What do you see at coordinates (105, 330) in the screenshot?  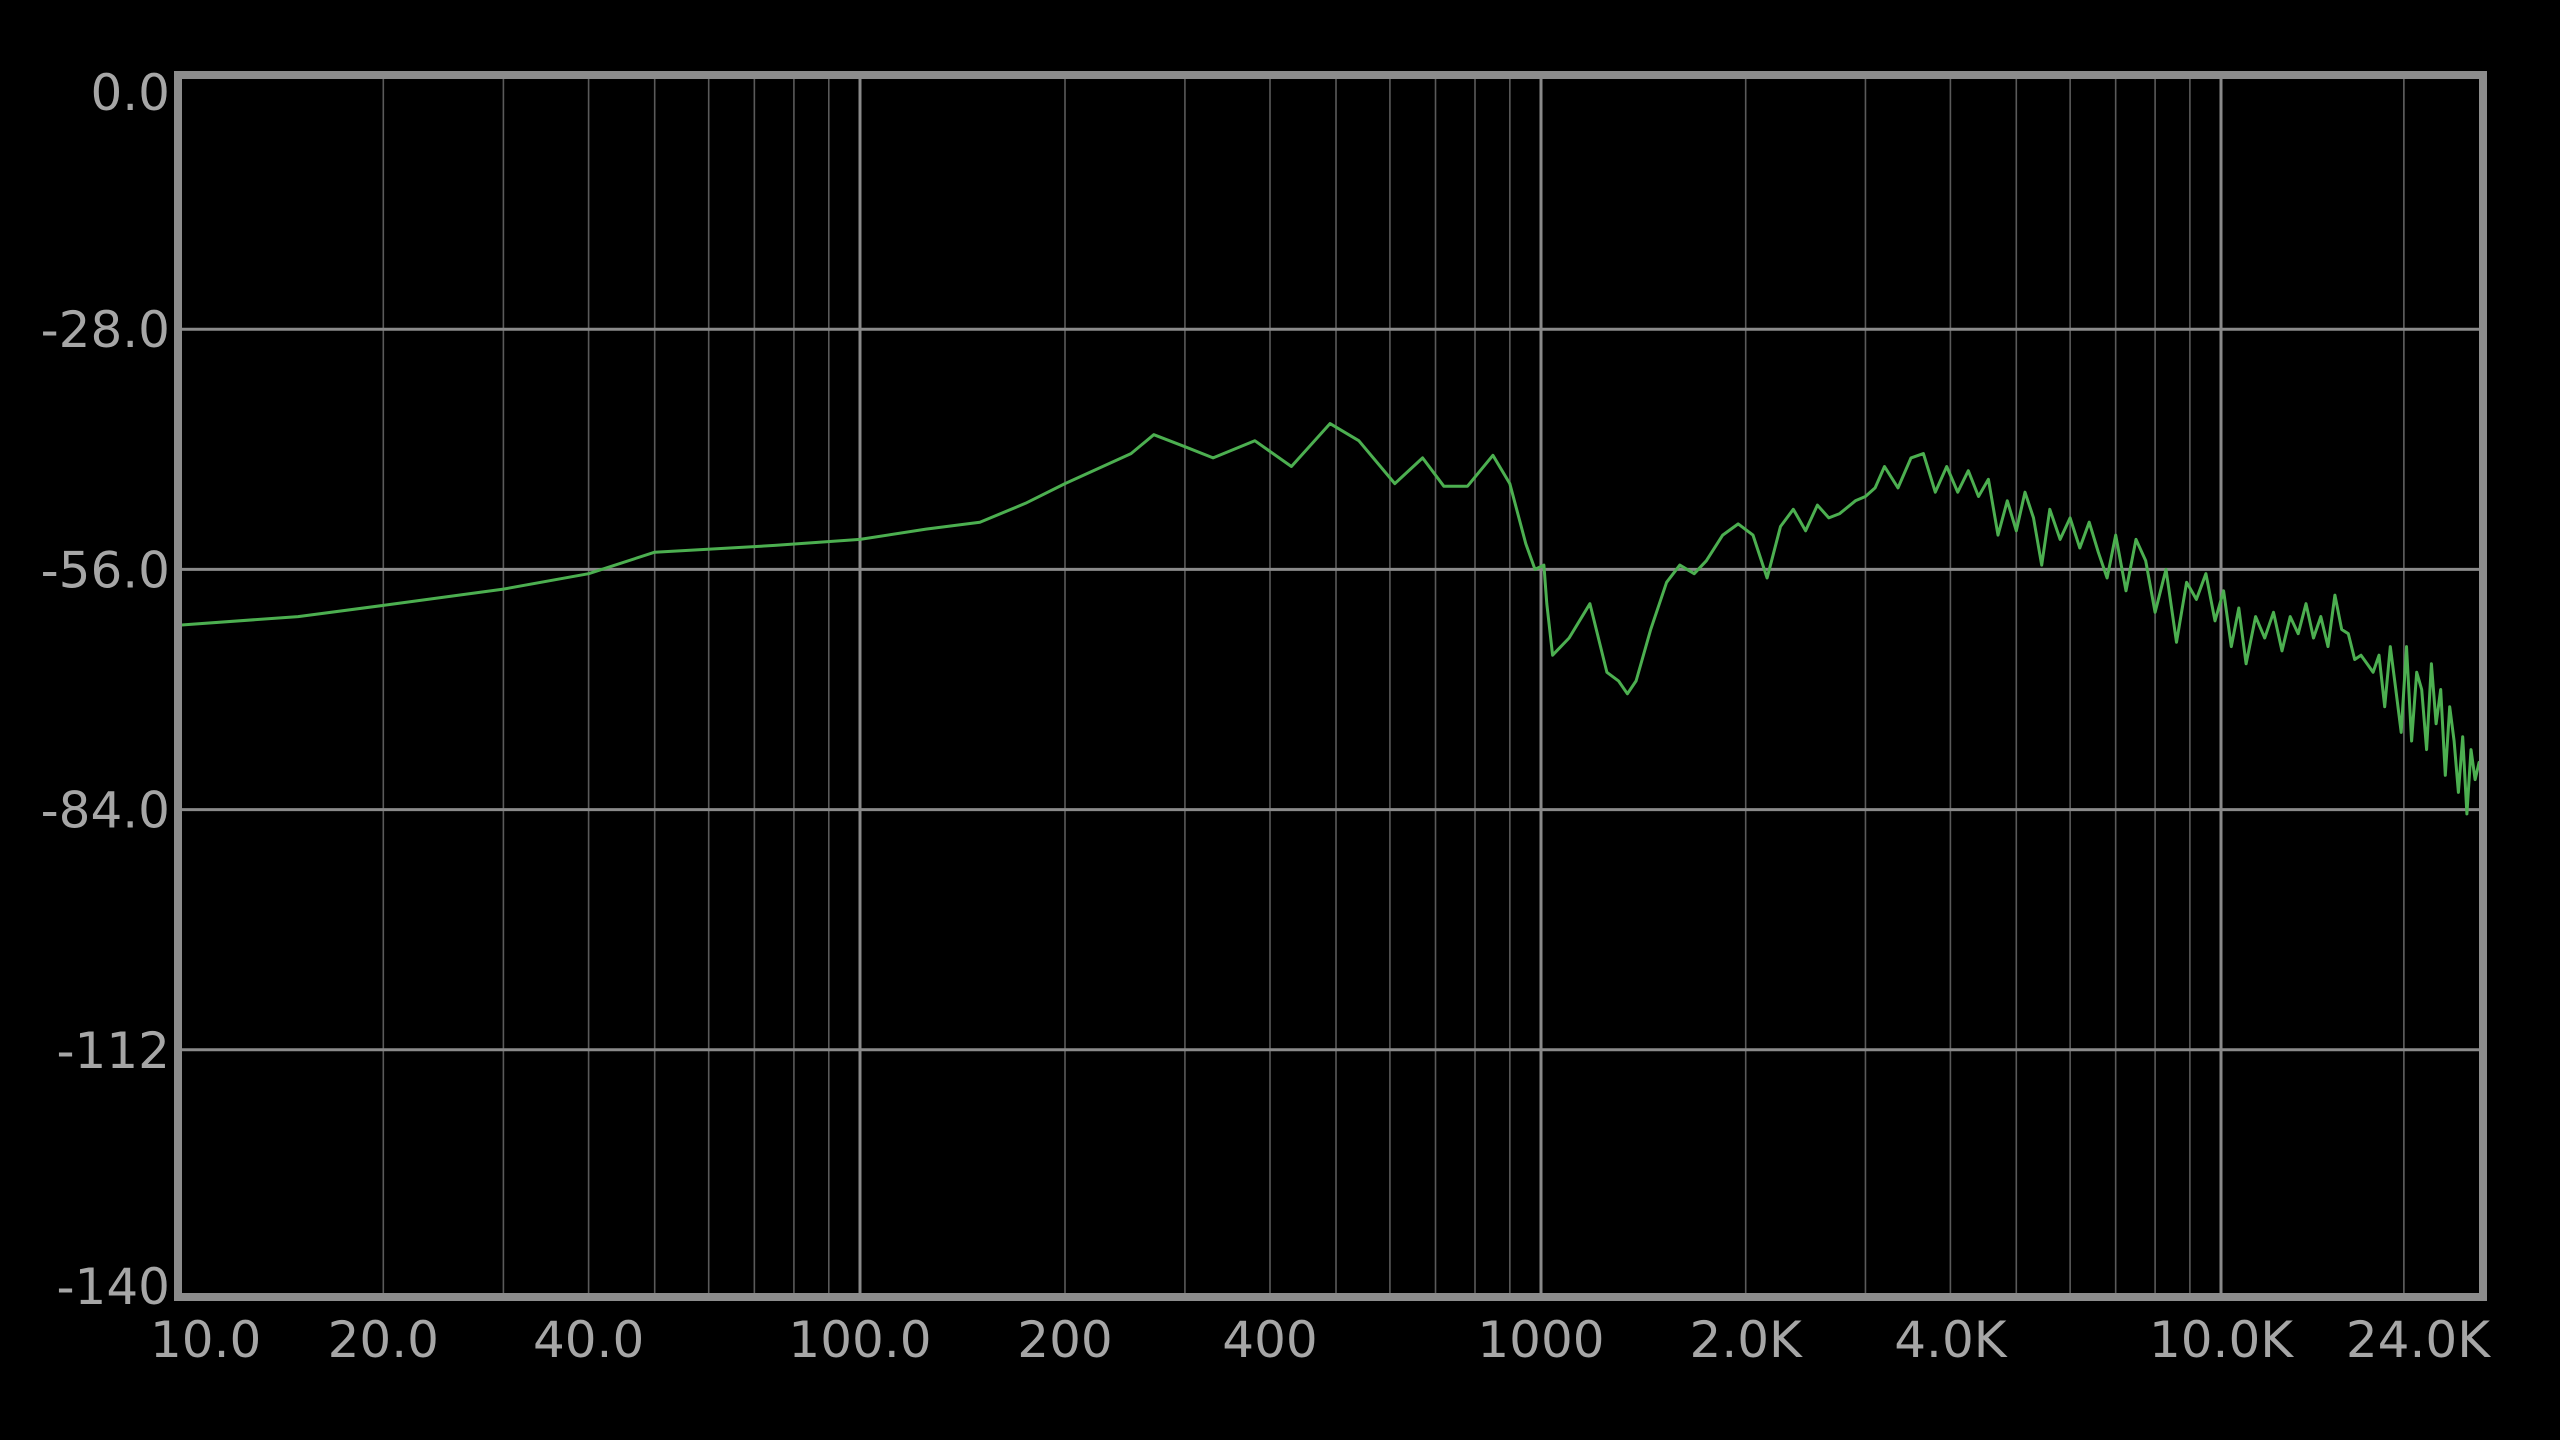 I see `y-tick-label: -28.0` at bounding box center [105, 330].